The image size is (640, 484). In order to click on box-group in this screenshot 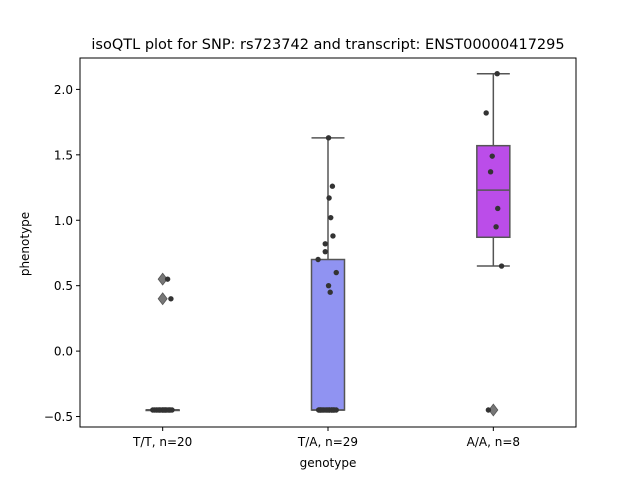, I will do `click(493, 244)`.